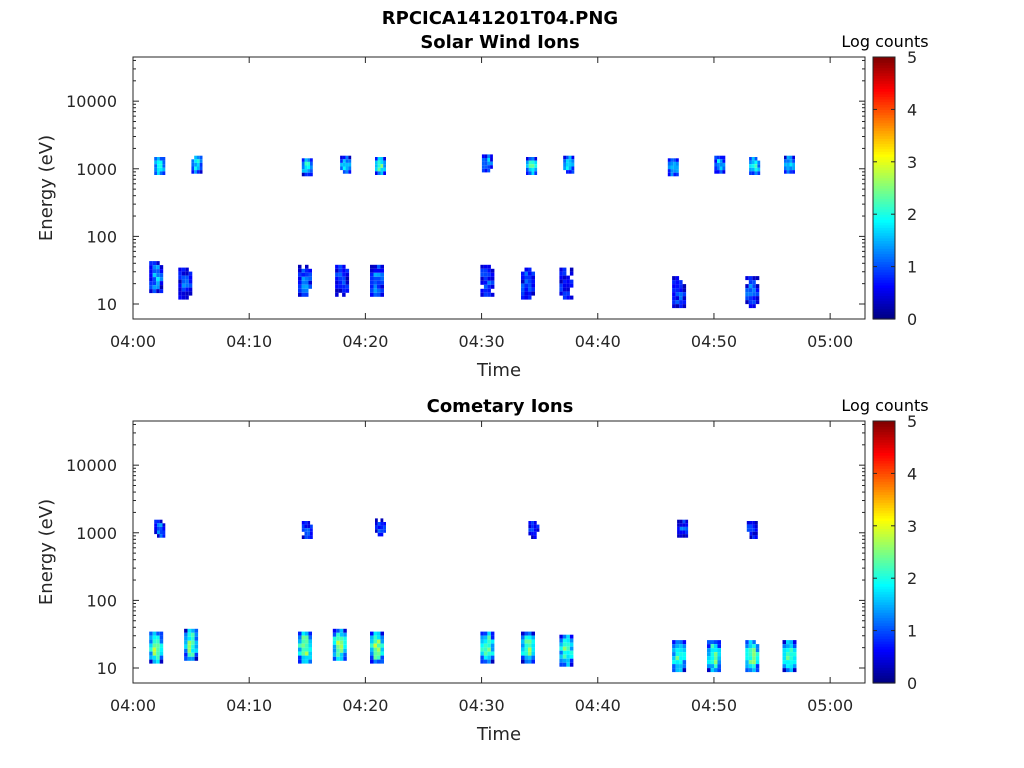  I want to click on y-tick-label: 10, so click(107, 668).